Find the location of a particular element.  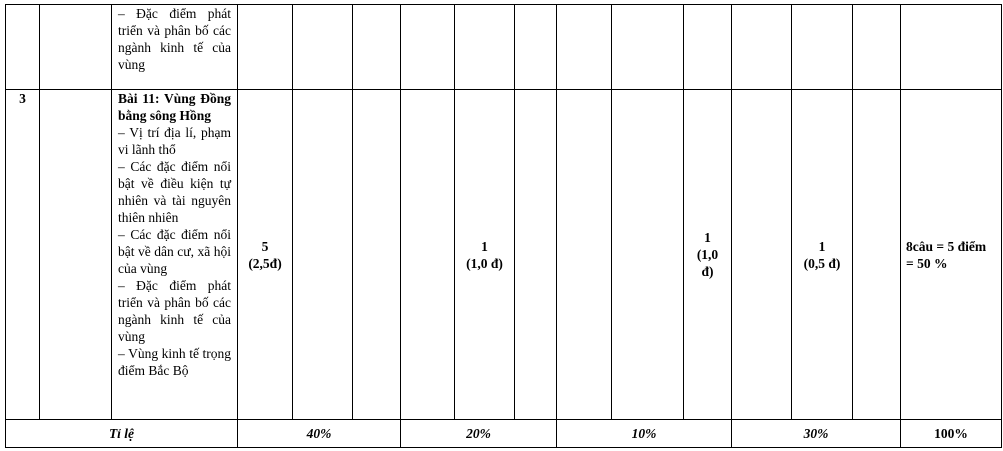

ratio-van-dung-cao: 30% is located at coordinates (816, 433).